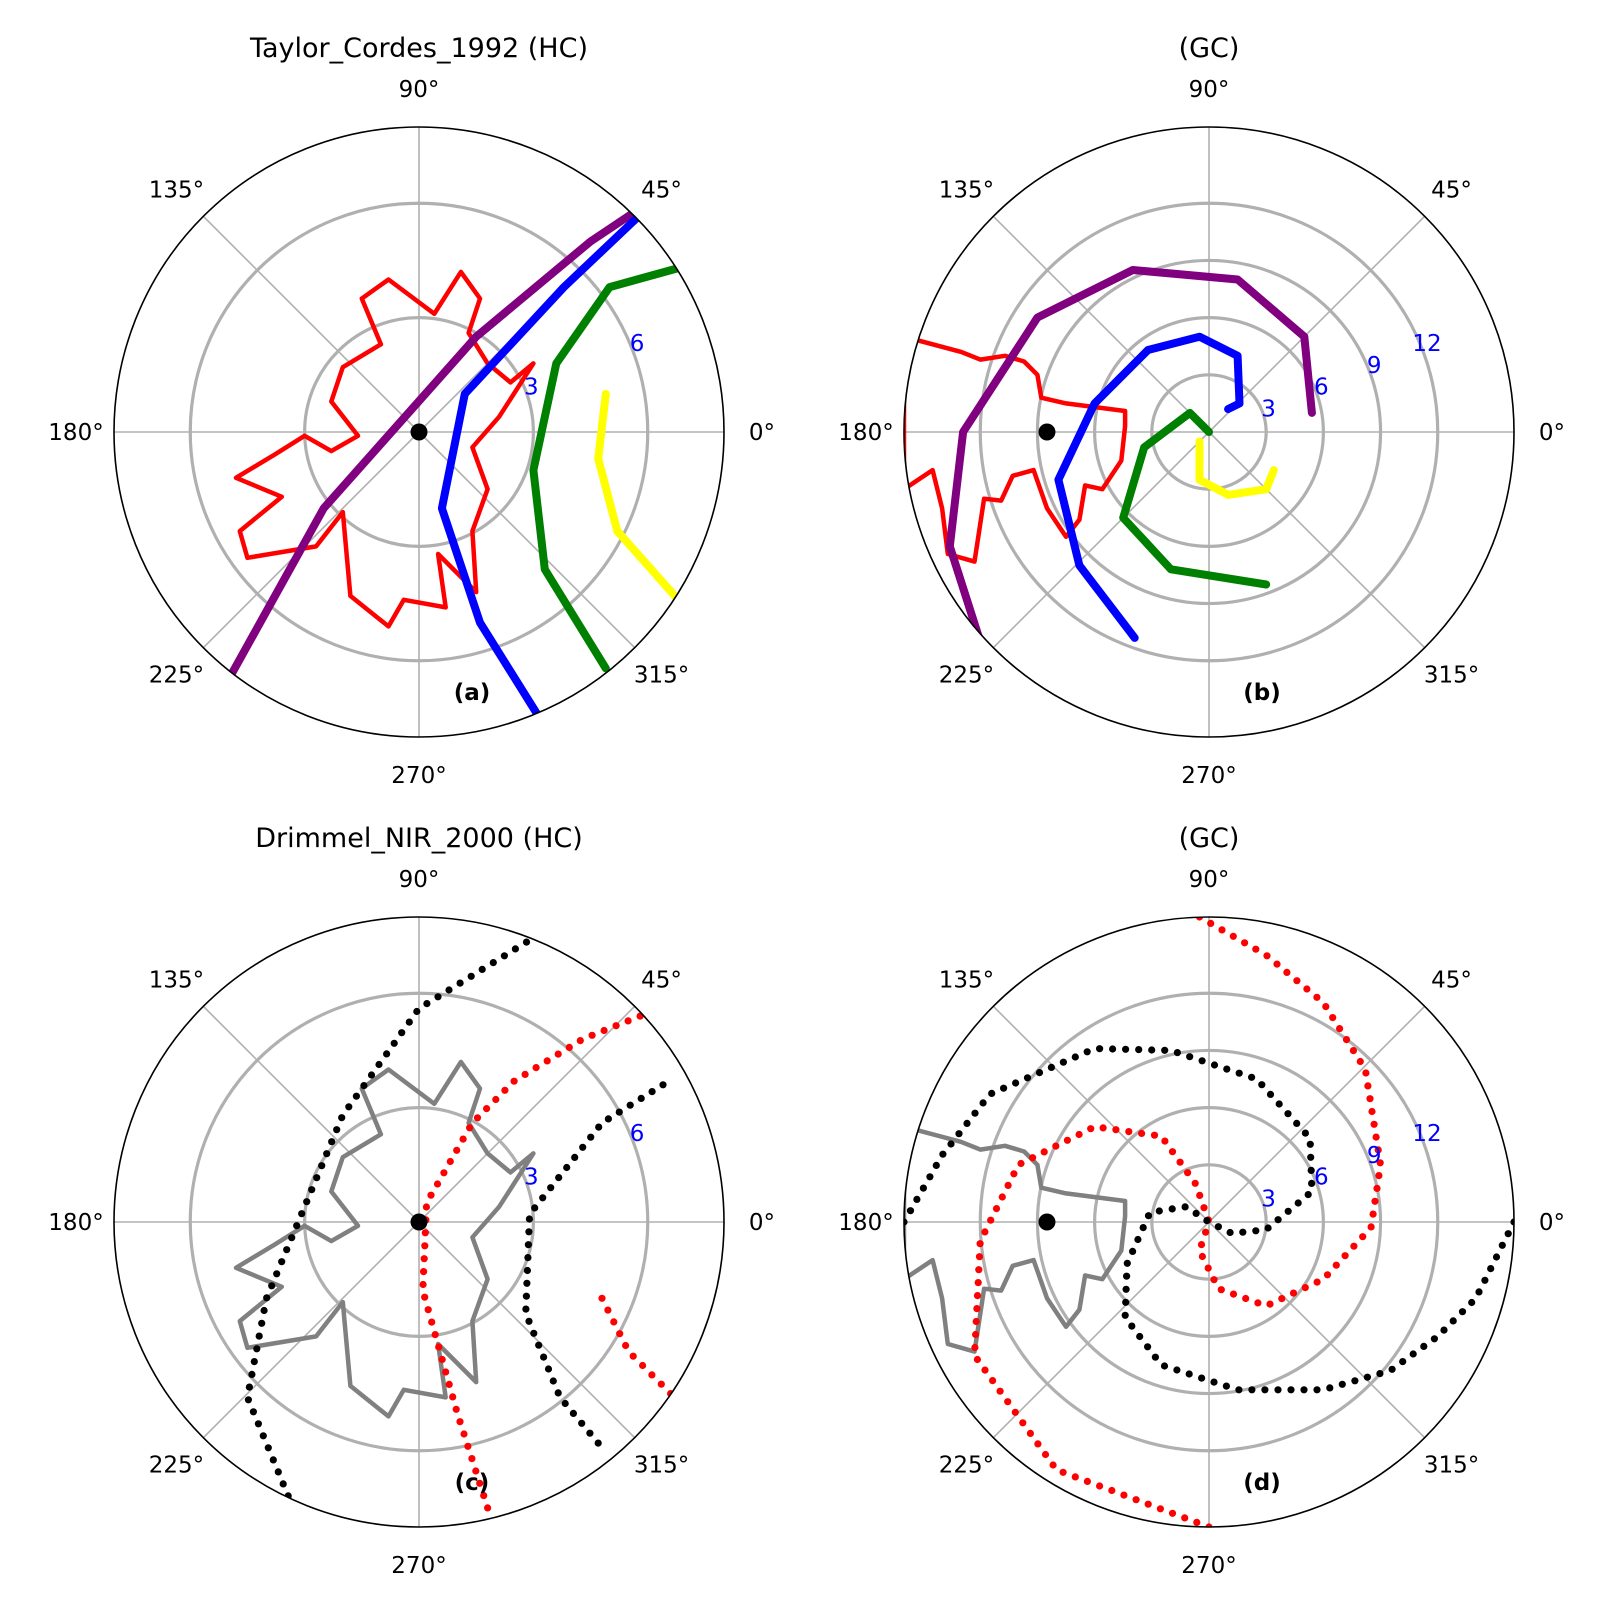  Describe the element at coordinates (418, 48) in the screenshot. I see `panel-title: Taylor_Cordes_1992 (HC)` at that location.